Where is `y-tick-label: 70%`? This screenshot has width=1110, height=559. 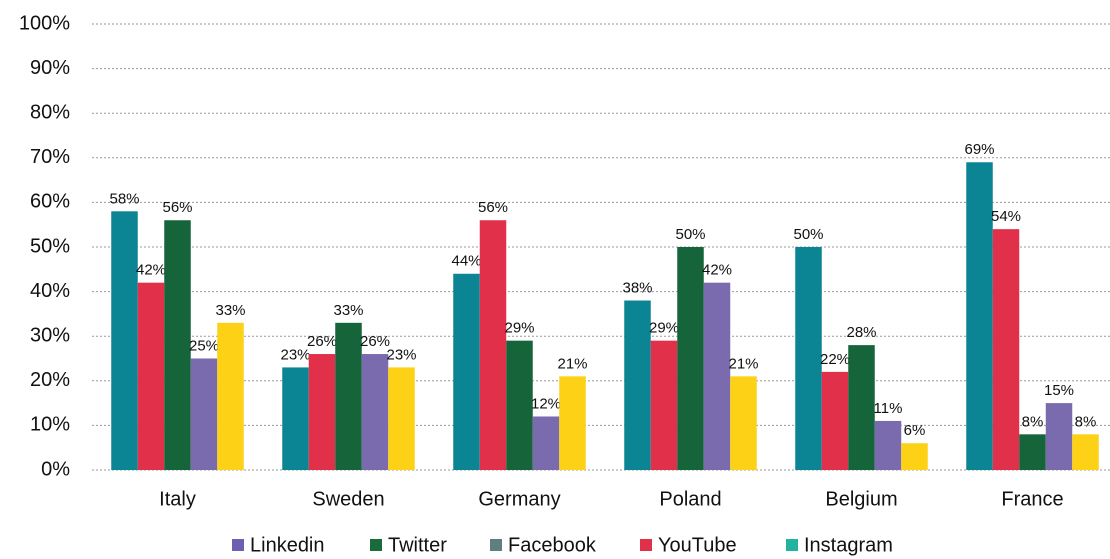
y-tick-label: 70% is located at coordinates (50, 157).